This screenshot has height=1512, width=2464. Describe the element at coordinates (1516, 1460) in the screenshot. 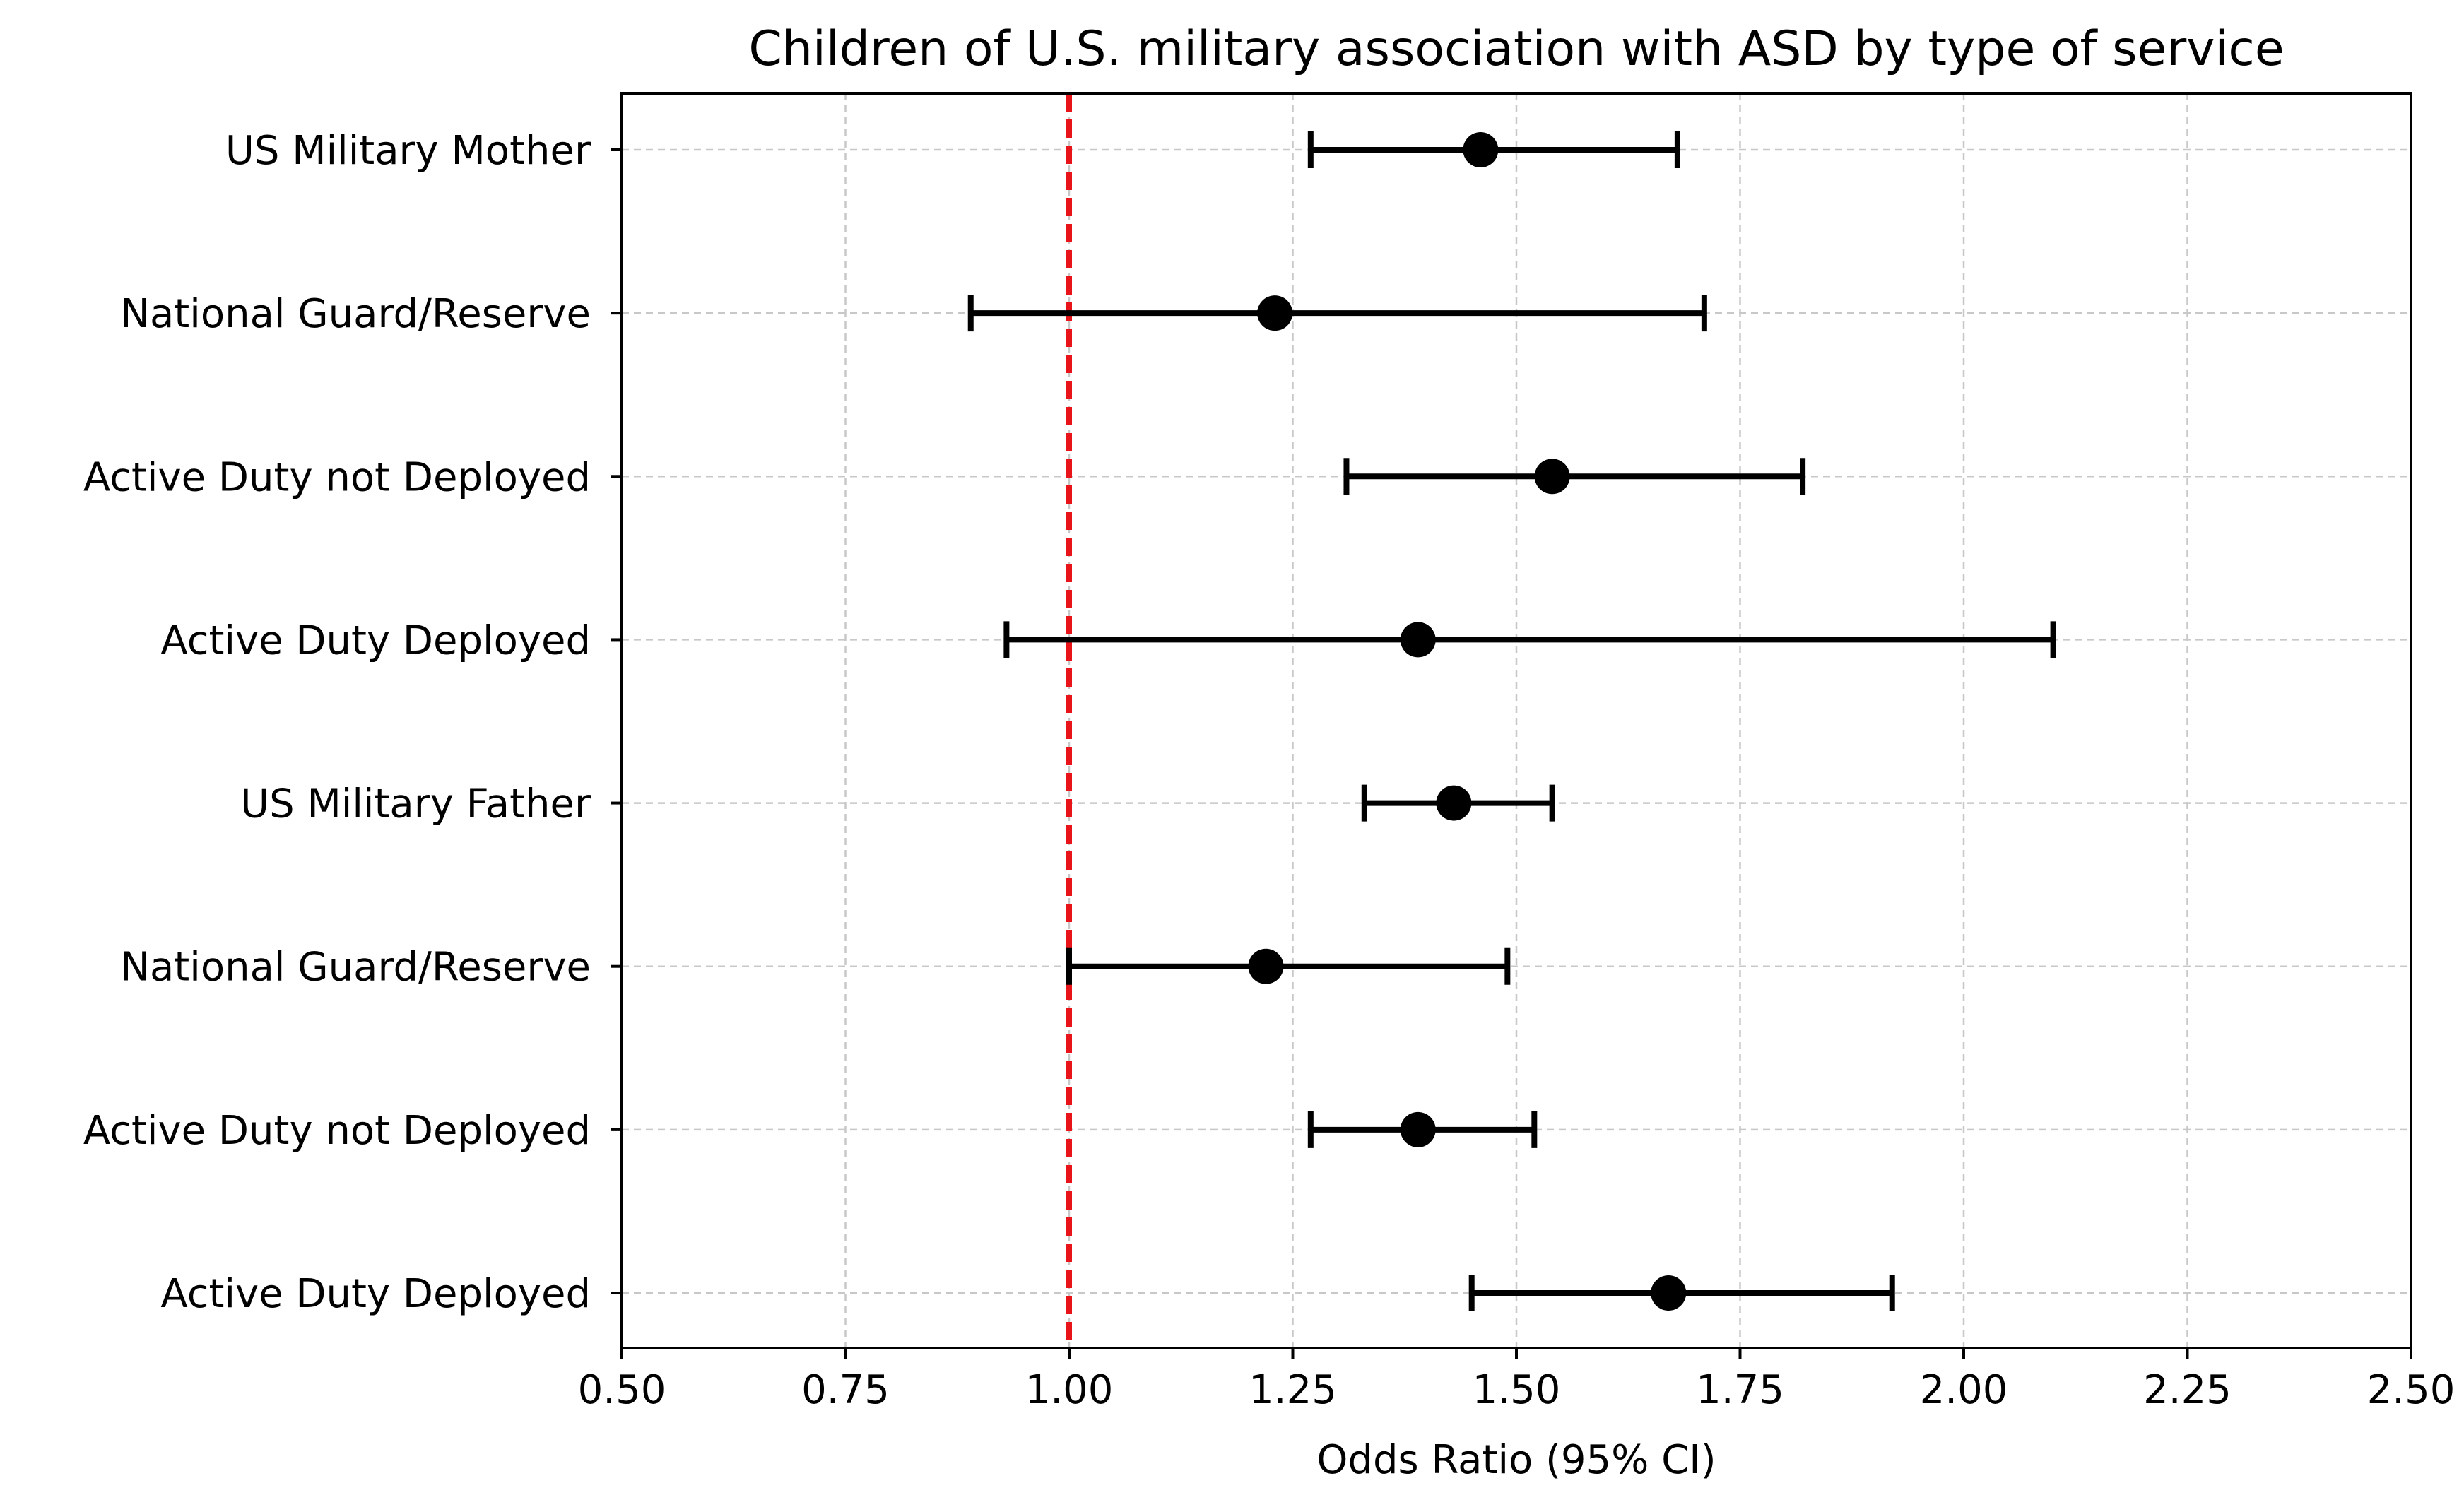

I see `x-axis-label: Odds Ratio (95% CI)` at that location.